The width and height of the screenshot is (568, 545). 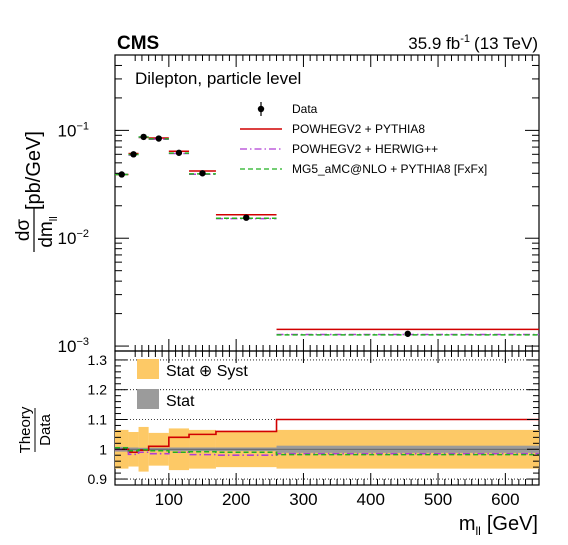 I want to click on legend-stat-swatch, so click(x=148, y=399).